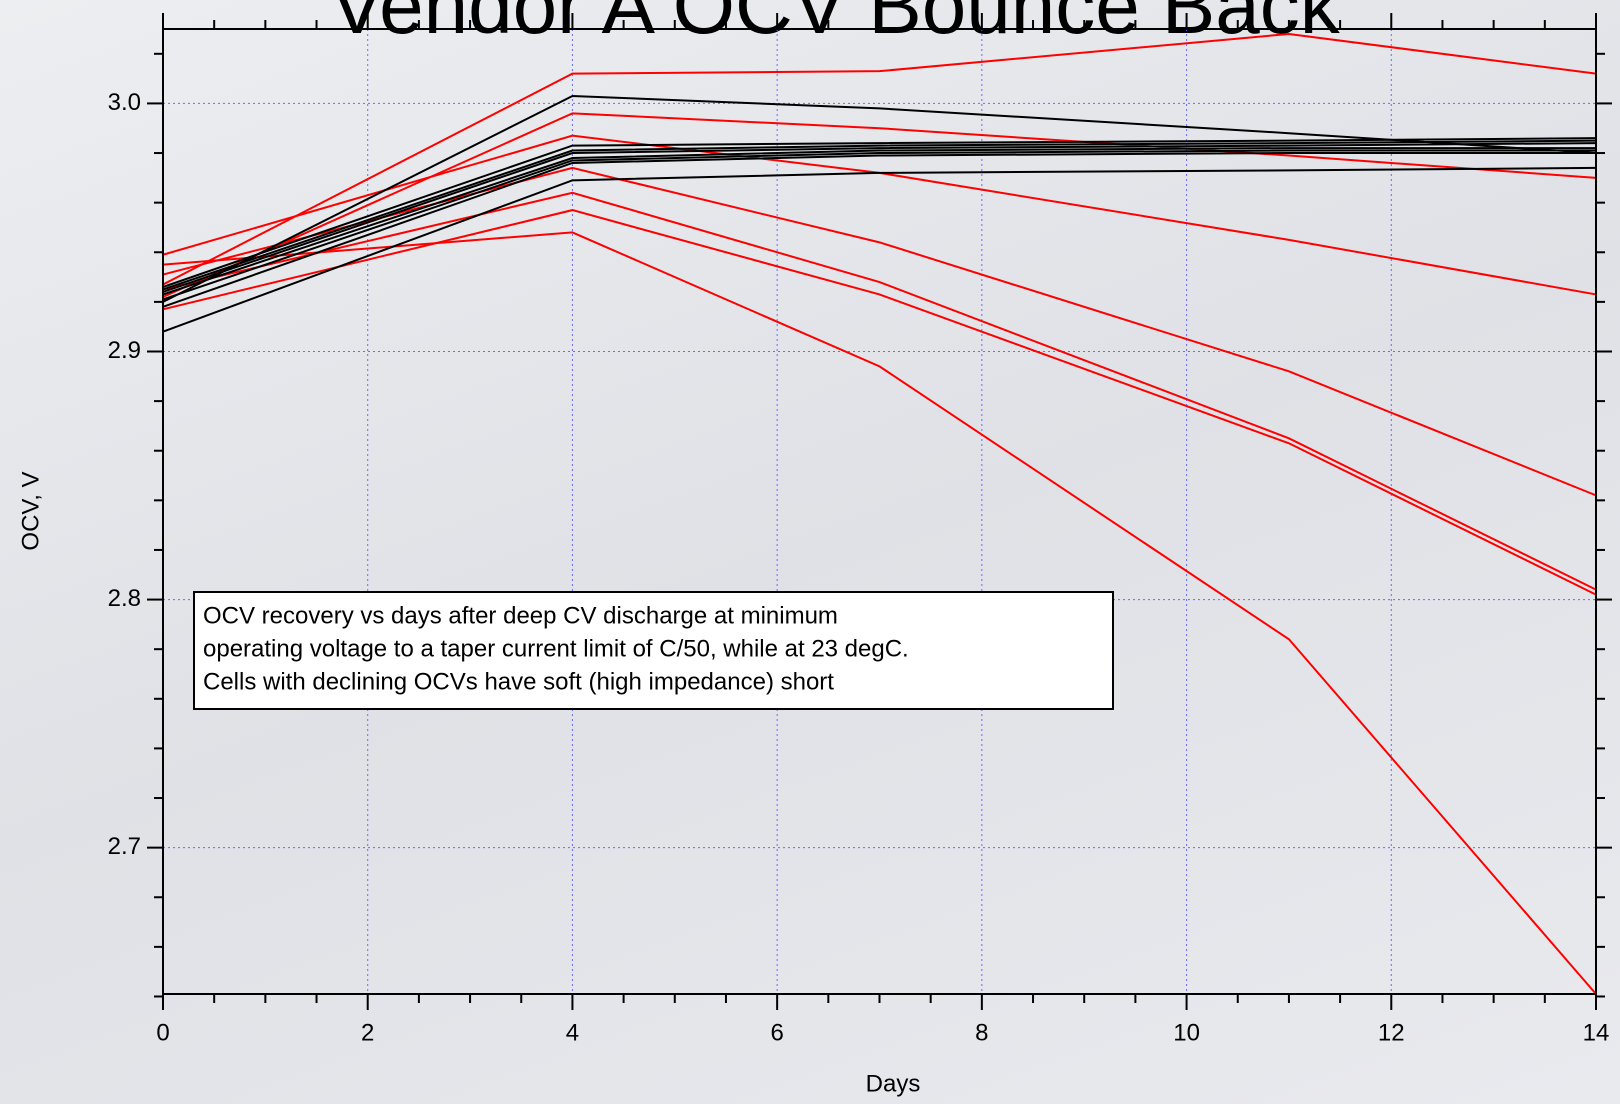  I want to click on annotation-box, so click(653, 650).